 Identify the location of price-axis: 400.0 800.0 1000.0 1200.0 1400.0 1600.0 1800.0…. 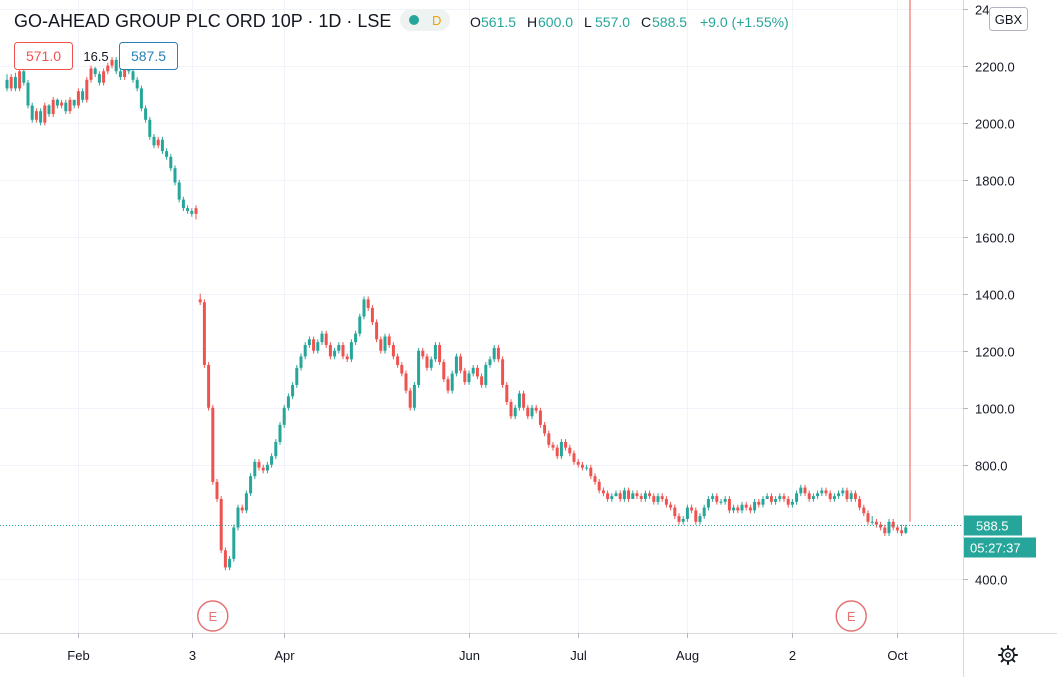
(989, 295).